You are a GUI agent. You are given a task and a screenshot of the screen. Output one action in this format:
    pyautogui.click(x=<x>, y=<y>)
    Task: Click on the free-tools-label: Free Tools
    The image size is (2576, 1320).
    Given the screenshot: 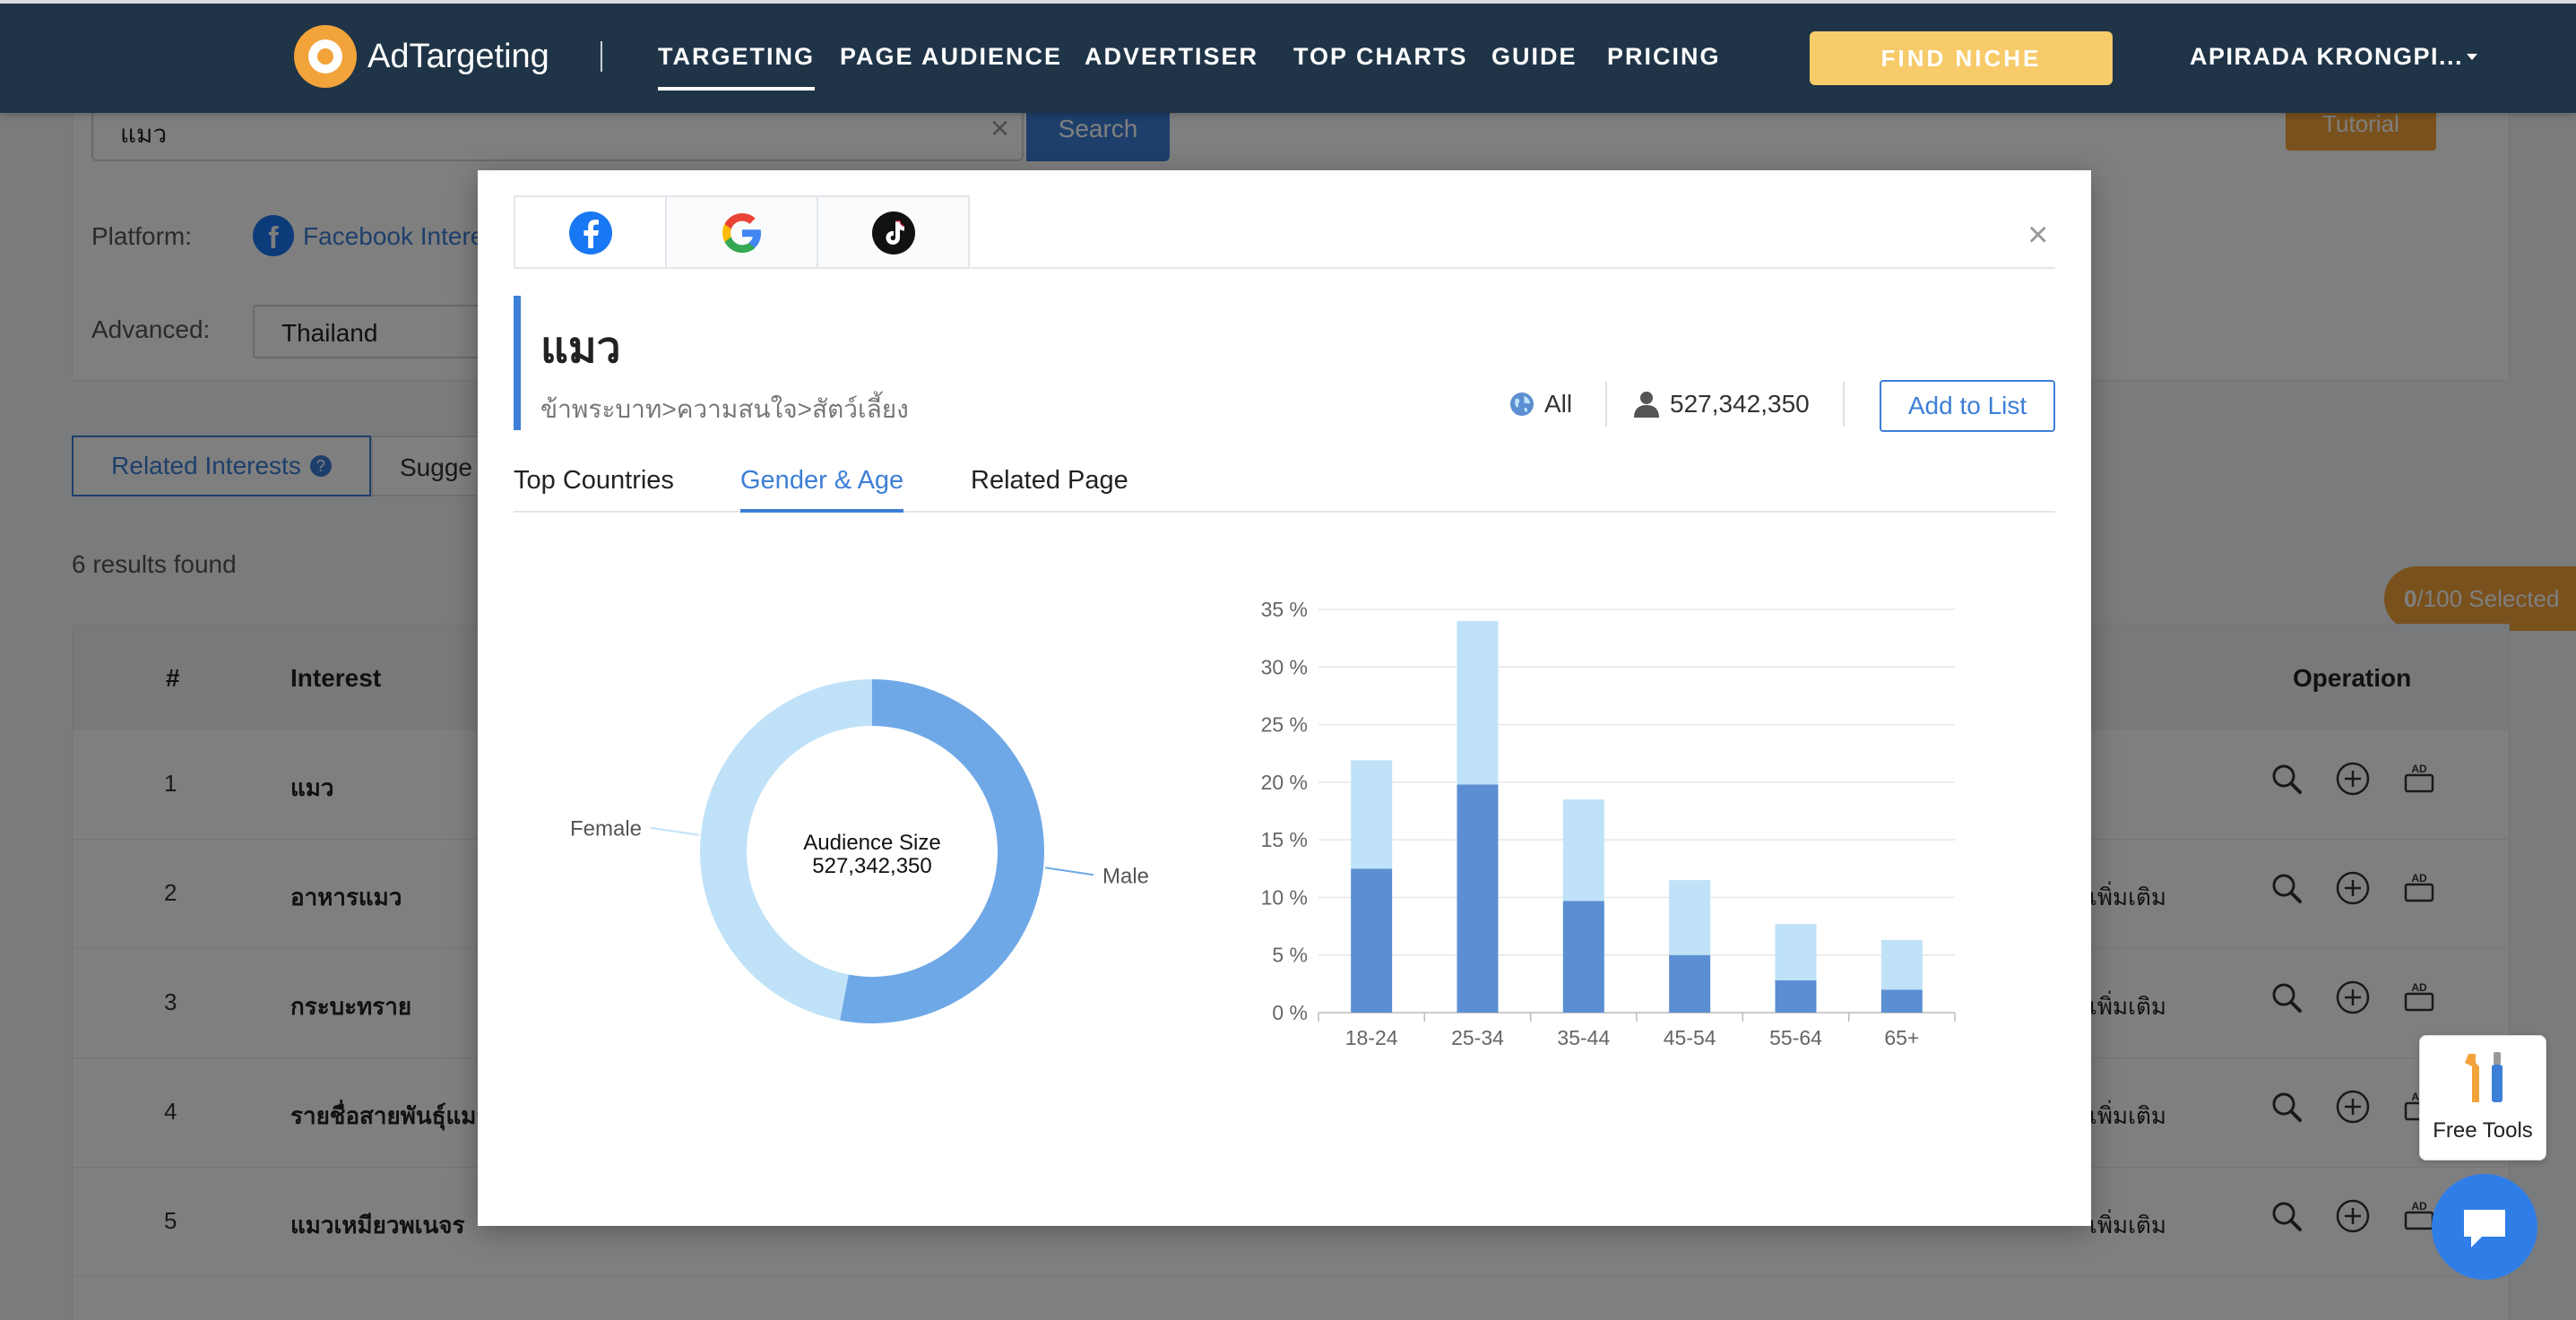 What is the action you would take?
    pyautogui.click(x=2483, y=1130)
    